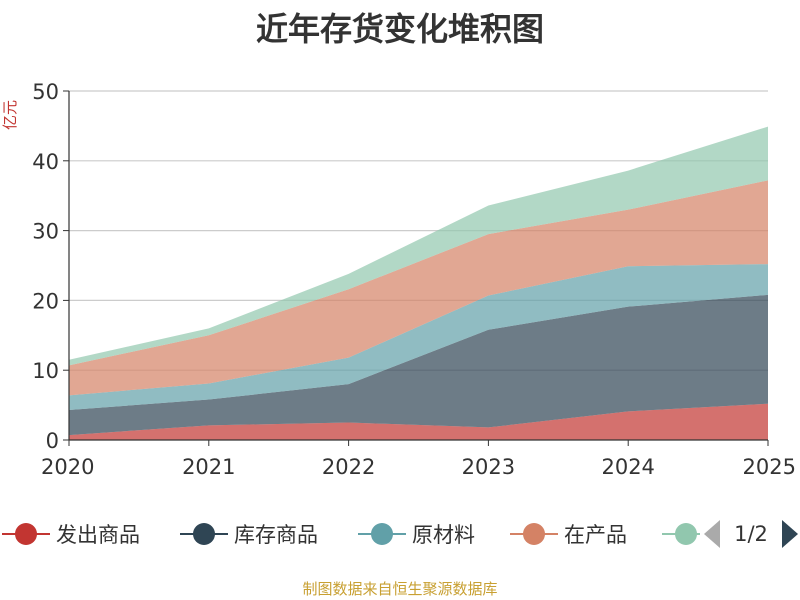 Image resolution: width=800 pixels, height=600 pixels. I want to click on y-tick-label: 10, so click(45, 371).